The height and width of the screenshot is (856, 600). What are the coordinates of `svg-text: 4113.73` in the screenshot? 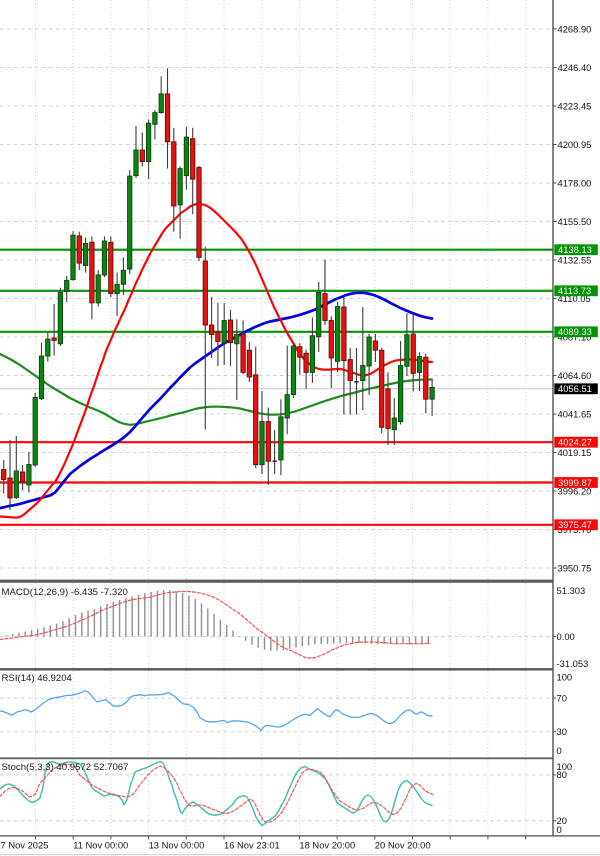 It's located at (574, 290).